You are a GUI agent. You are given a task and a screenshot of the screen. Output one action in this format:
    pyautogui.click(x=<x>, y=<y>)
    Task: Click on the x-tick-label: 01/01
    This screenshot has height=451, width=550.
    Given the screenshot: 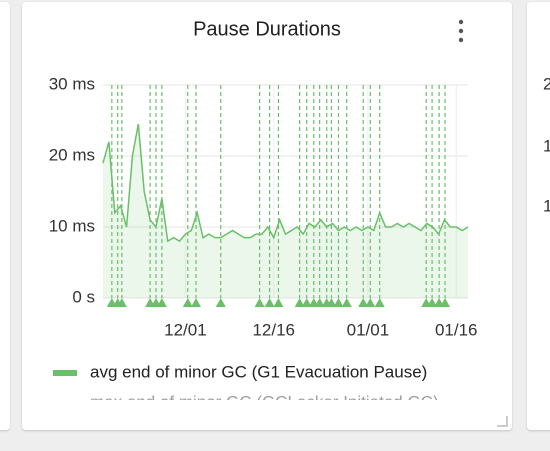 What is the action you would take?
    pyautogui.click(x=368, y=329)
    